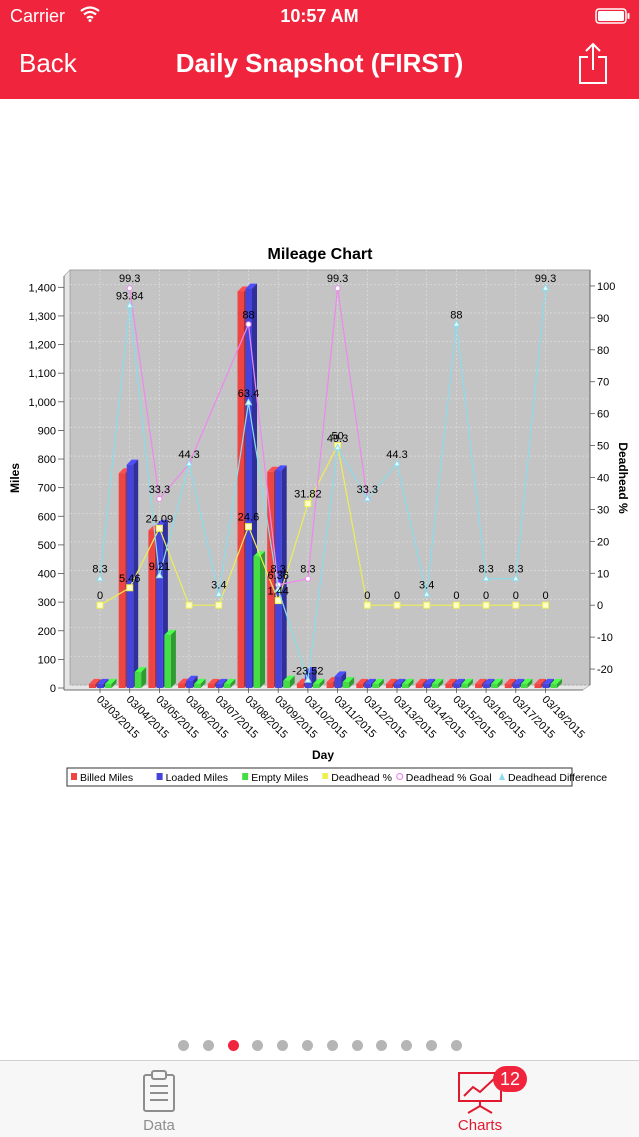 This screenshot has height=1137, width=639. What do you see at coordinates (106, 778) in the screenshot?
I see `legend-label: Billed Miles` at bounding box center [106, 778].